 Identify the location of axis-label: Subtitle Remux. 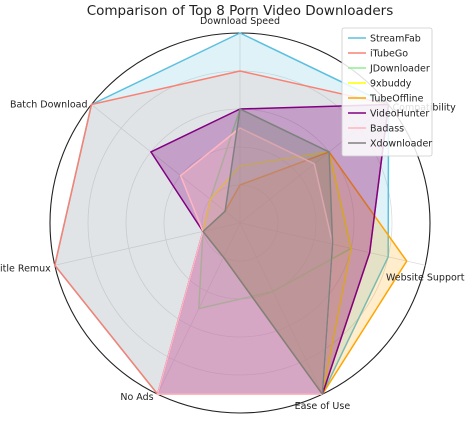
(25, 268).